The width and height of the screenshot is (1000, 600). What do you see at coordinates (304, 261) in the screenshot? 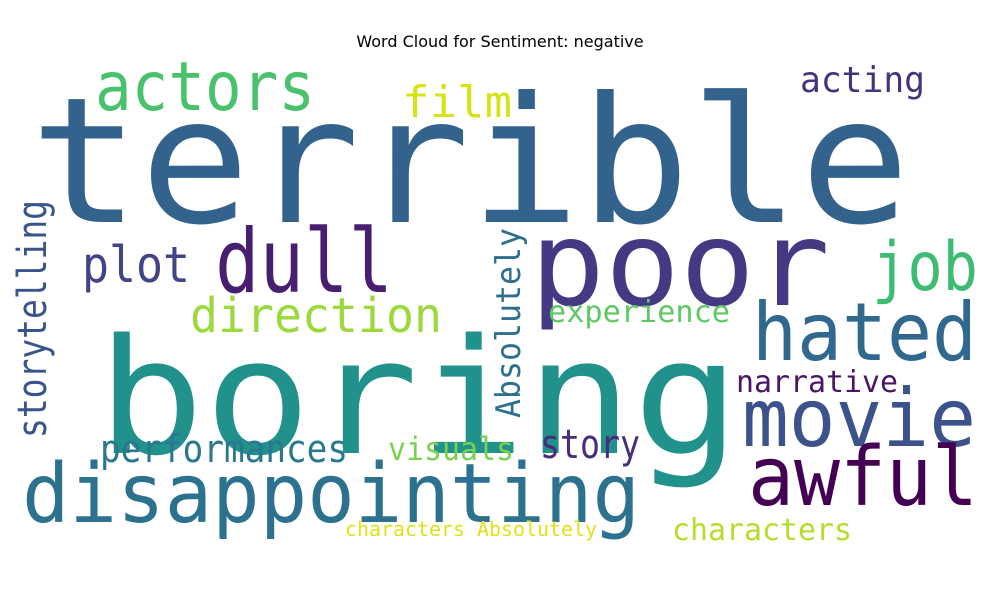
I see `word-dull: dull` at bounding box center [304, 261].